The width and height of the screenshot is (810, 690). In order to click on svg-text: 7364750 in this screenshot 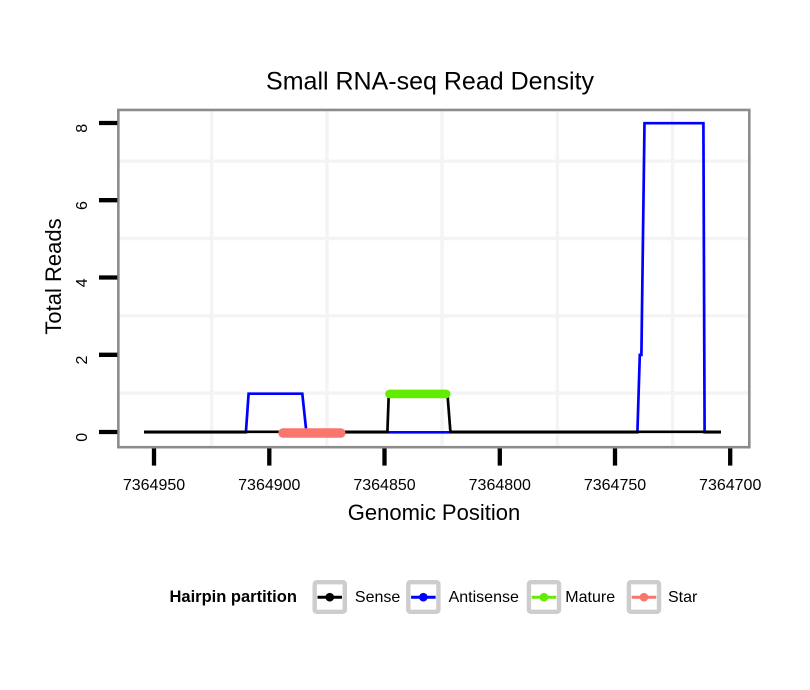, I will do `click(615, 485)`.